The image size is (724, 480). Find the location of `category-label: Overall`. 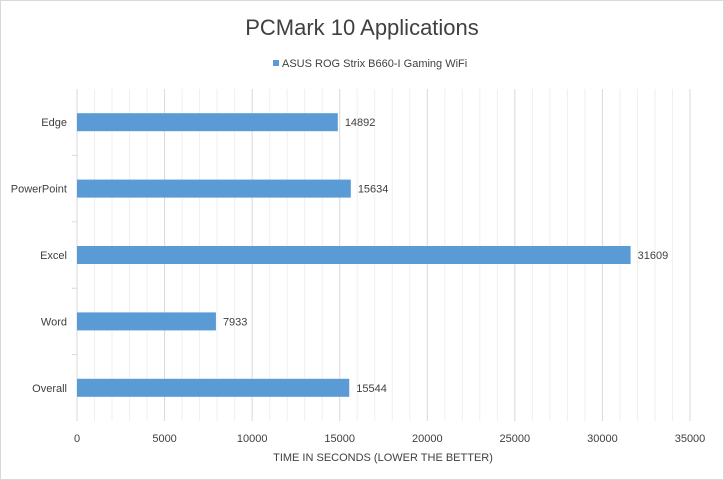

category-label: Overall is located at coordinates (49, 389).